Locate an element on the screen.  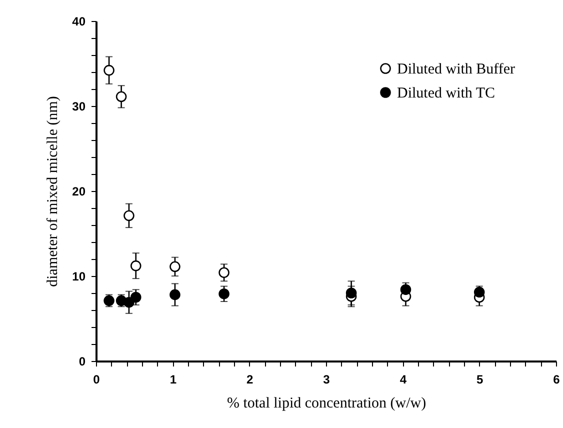
y-tick-label: 10 is located at coordinates (79, 277).